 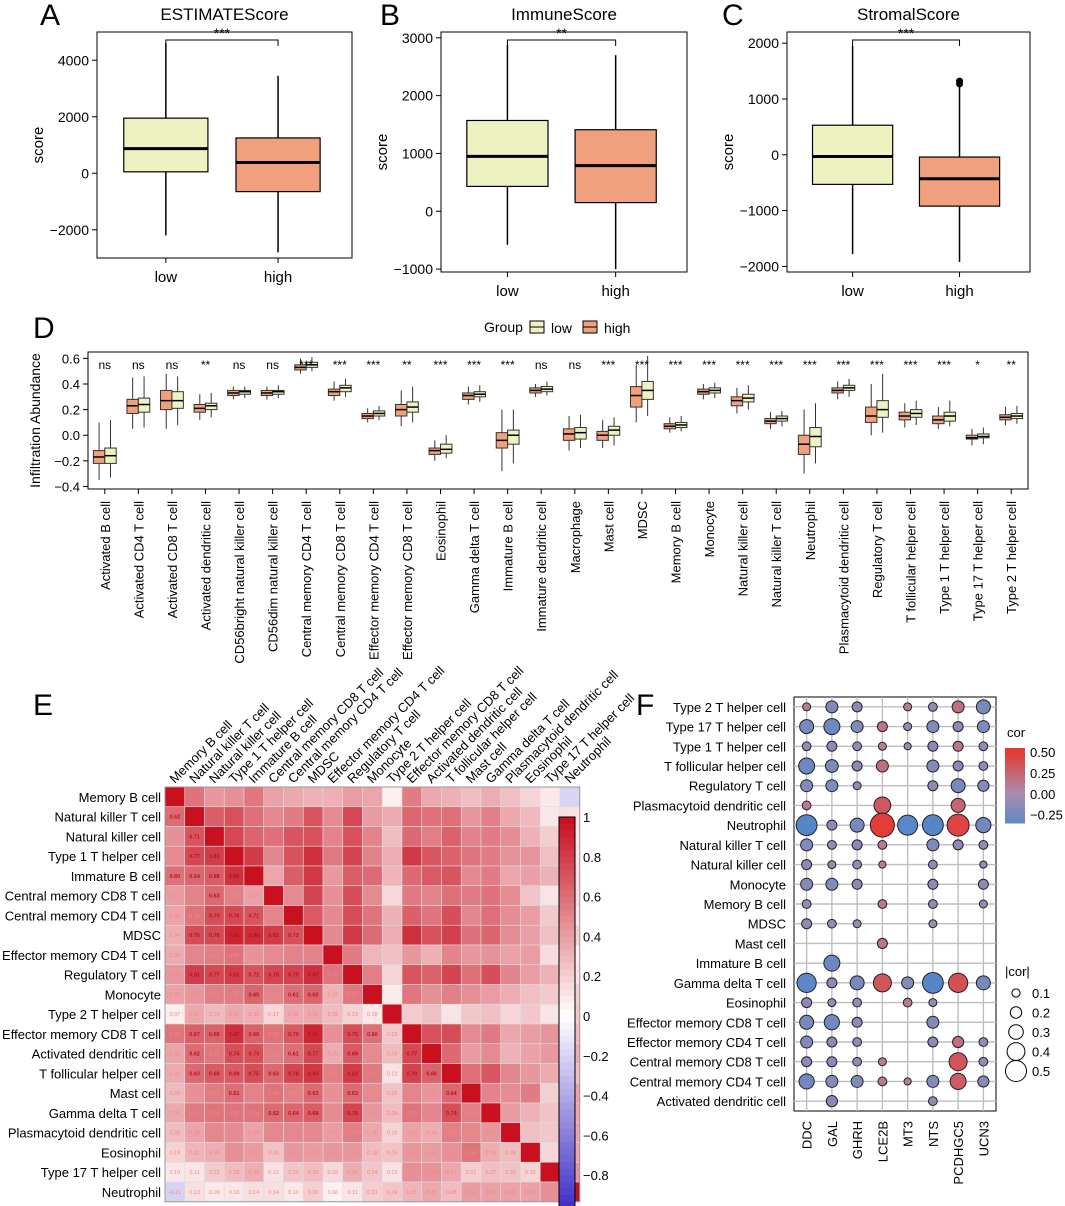 I want to click on y-tick-label: Central memory CD4 T cell, so click(x=708, y=1081).